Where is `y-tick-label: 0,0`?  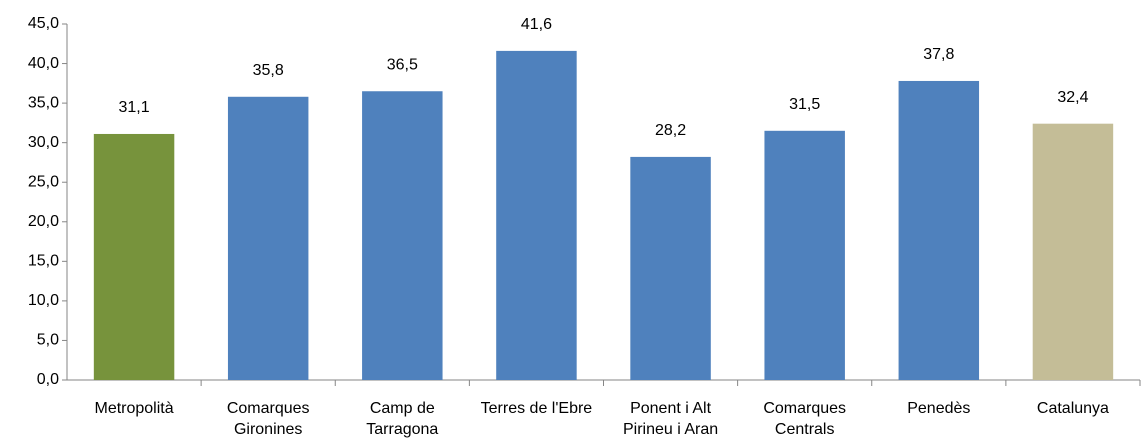 y-tick-label: 0,0 is located at coordinates (48, 379).